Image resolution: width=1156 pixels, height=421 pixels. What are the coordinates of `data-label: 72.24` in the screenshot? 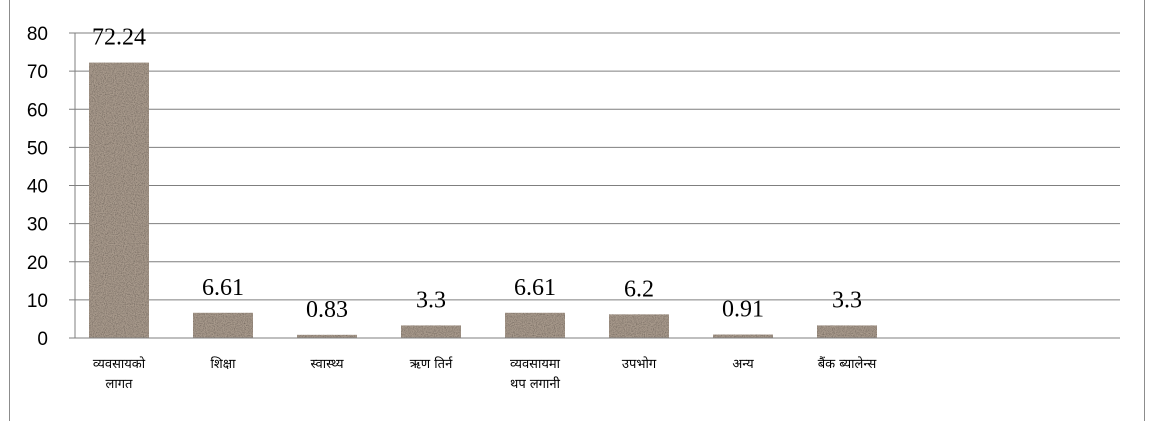 It's located at (119, 38).